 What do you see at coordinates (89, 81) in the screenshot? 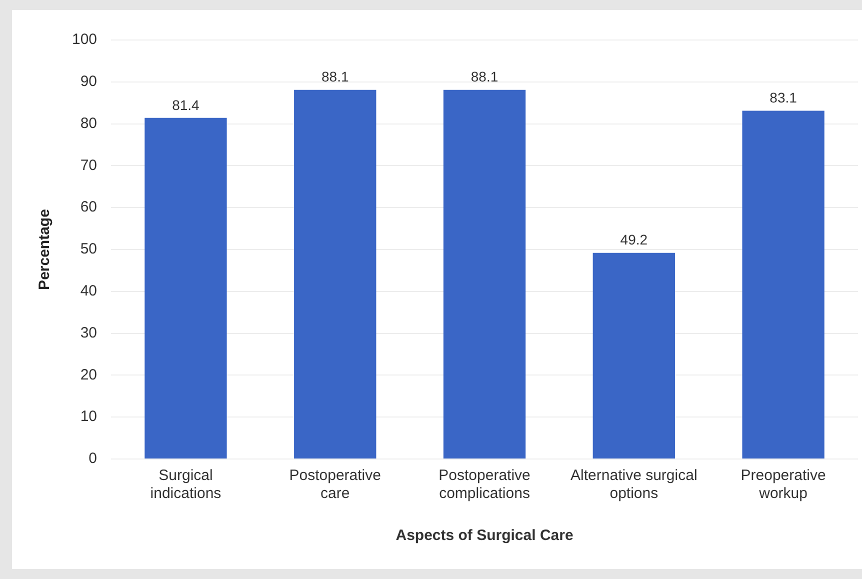
I see `y-tick-label: 90` at bounding box center [89, 81].